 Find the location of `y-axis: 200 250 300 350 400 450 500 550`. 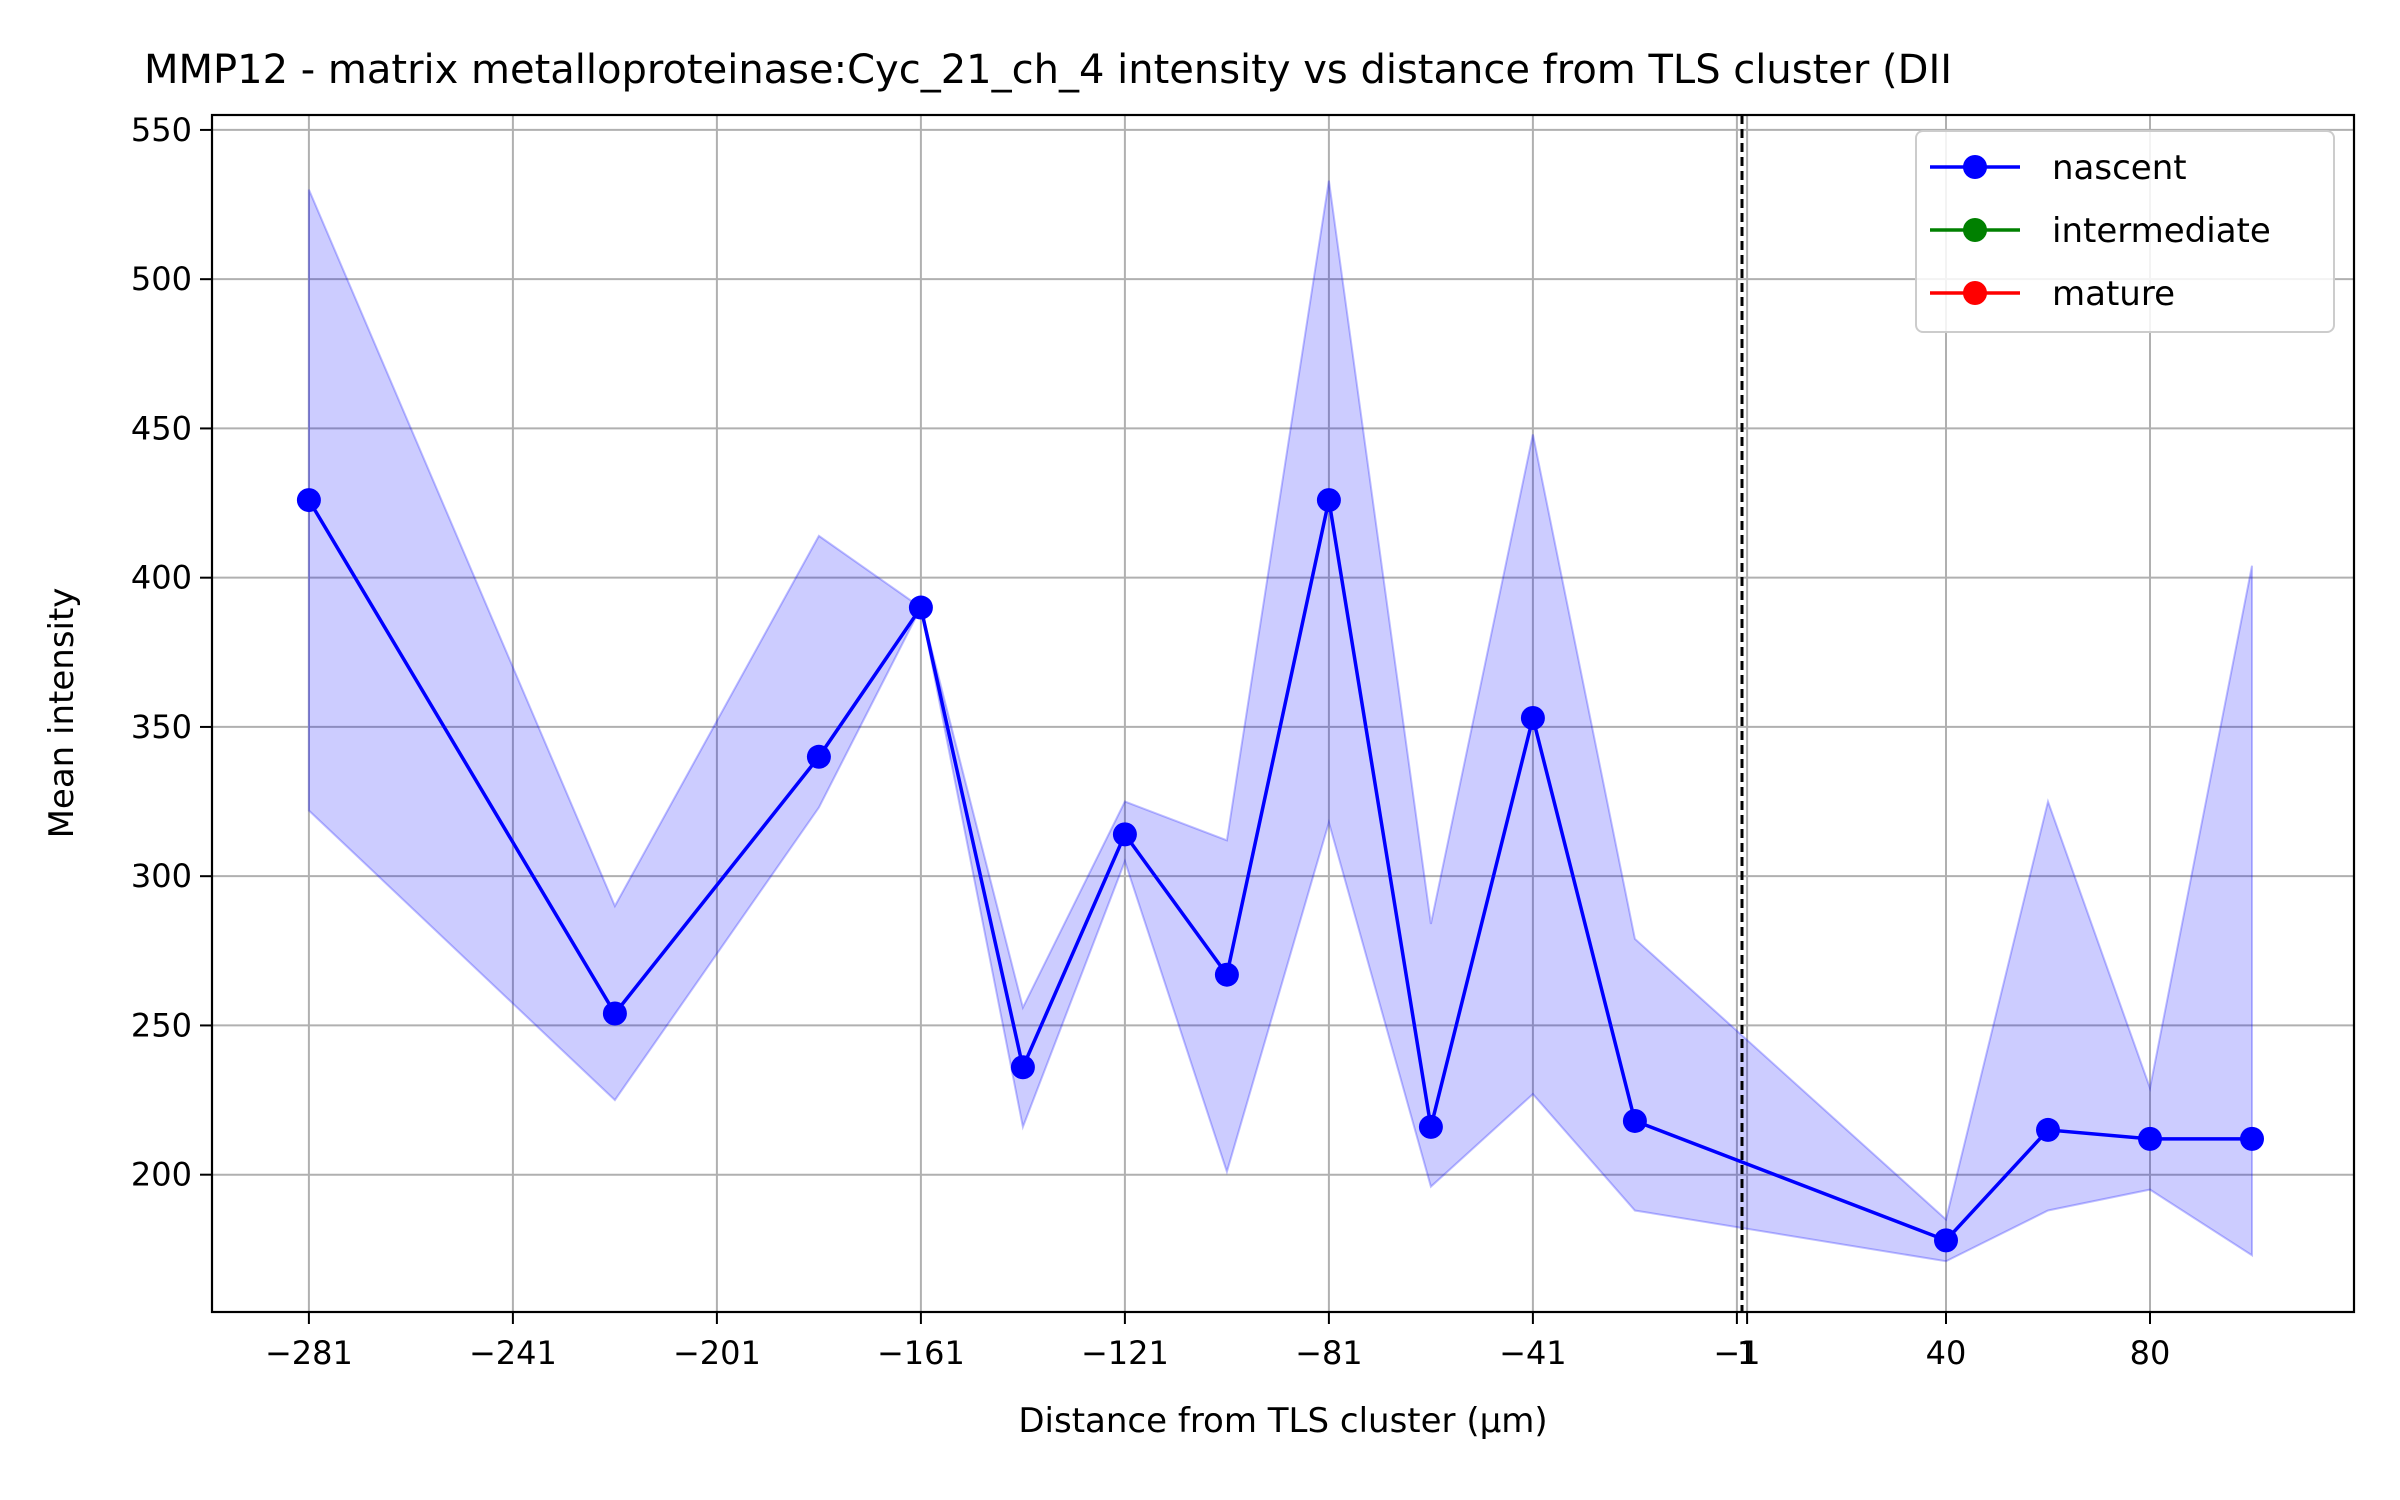

y-axis: 200 250 300 350 400 450 500 550 is located at coordinates (171, 652).